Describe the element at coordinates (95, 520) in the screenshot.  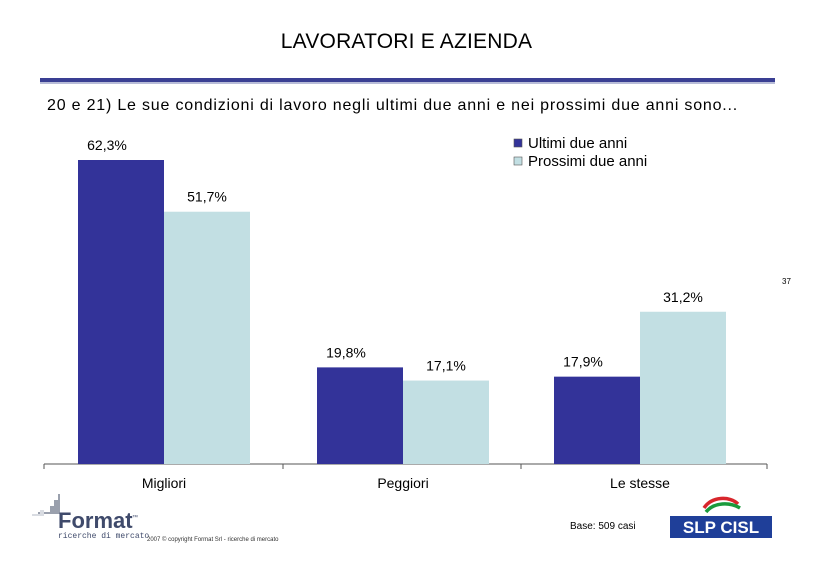
I see `logo-format-text: Format` at that location.